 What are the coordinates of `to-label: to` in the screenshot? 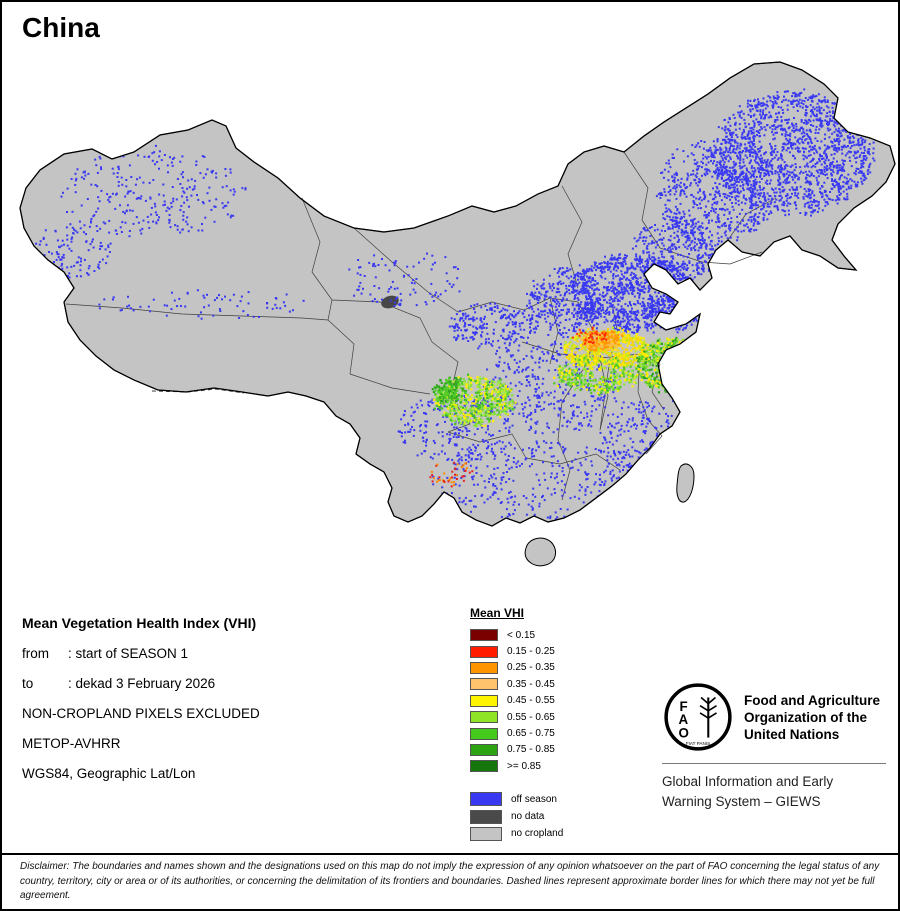 It's located at (28, 683).